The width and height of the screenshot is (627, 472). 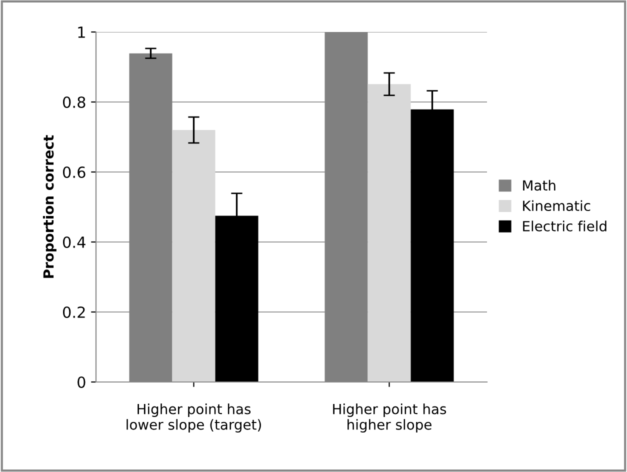 I want to click on legend-label: Electric field, so click(x=564, y=226).